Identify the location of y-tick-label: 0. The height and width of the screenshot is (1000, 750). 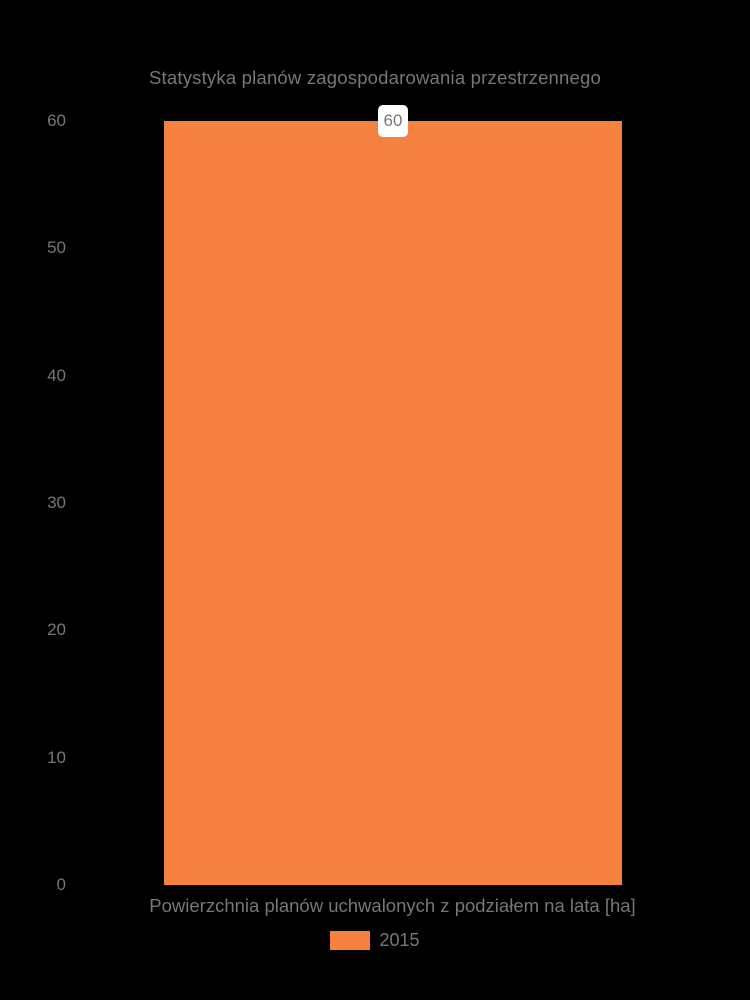
(61, 884).